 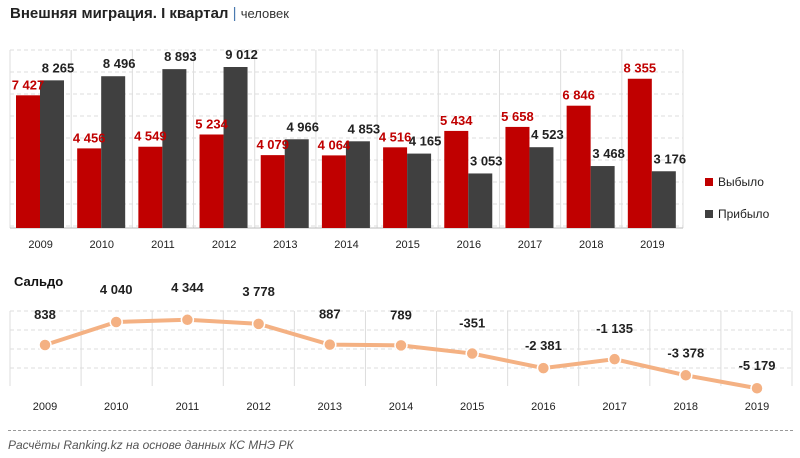 I want to click on saldo-label: -351, so click(x=472, y=323).